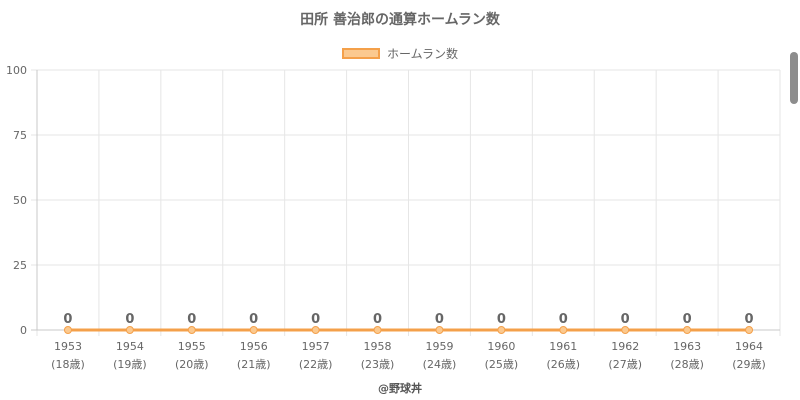 Image resolution: width=800 pixels, height=400 pixels. Describe the element at coordinates (625, 346) in the screenshot. I see `x-tick-label: 1962` at that location.